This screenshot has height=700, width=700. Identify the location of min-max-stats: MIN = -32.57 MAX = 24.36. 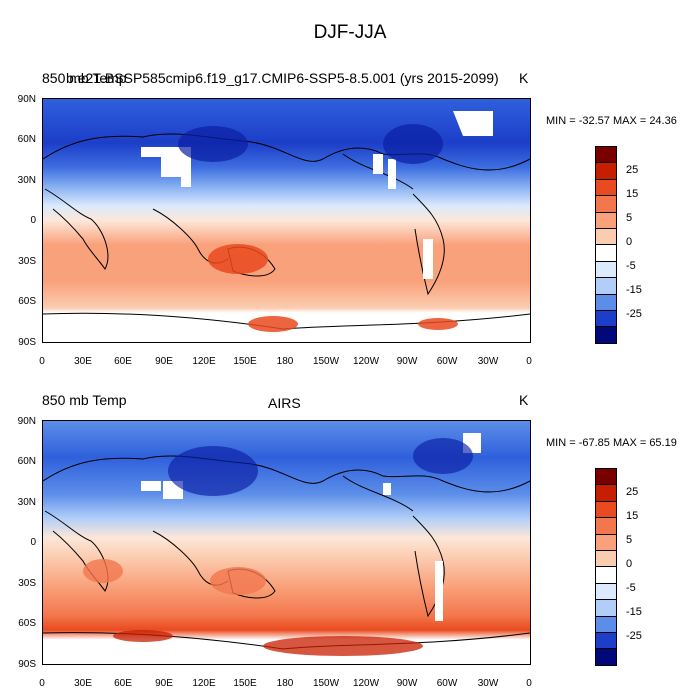
(611, 121).